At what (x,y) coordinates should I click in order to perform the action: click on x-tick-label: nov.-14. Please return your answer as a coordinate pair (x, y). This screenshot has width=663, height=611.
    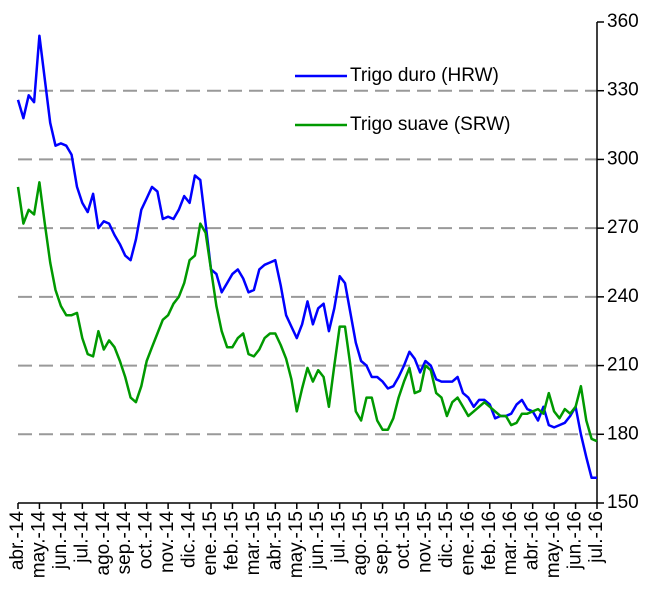
    Looking at the image, I should click on (167, 542).